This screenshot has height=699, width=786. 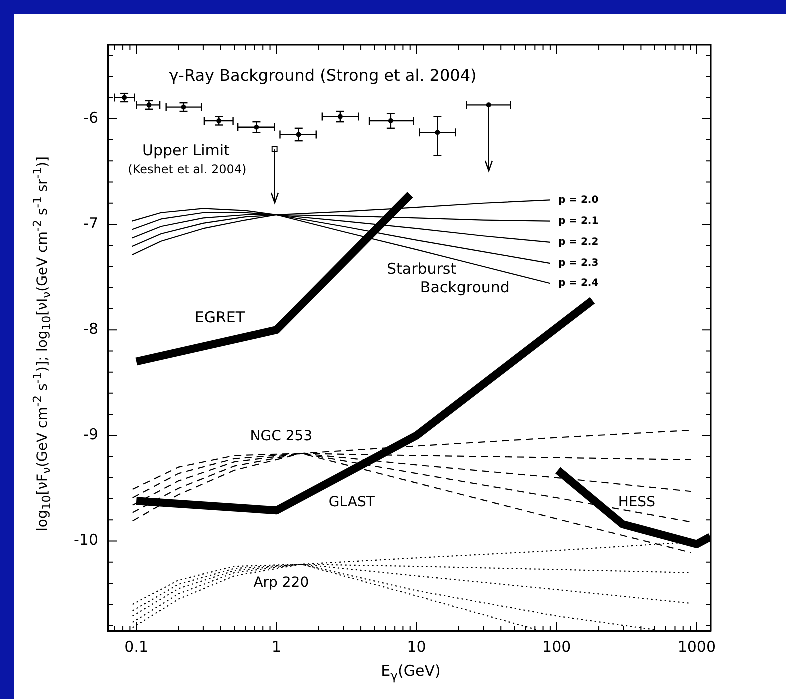 What do you see at coordinates (352, 502) in the screenshot?
I see `annotation: GLAST` at bounding box center [352, 502].